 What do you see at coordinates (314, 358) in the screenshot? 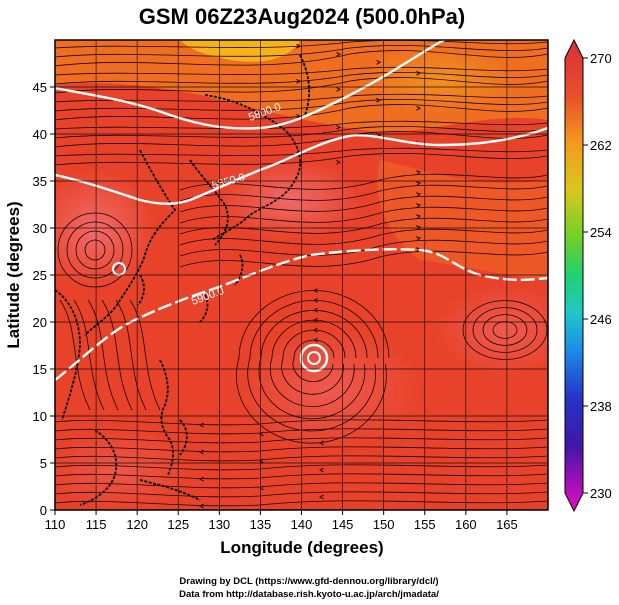
I see `typhoon-center` at bounding box center [314, 358].